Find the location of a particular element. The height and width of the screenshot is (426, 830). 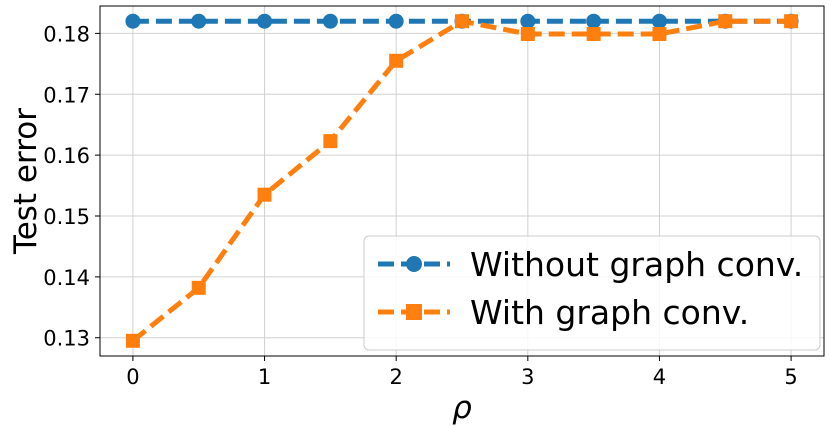

y-axis-title: Test error is located at coordinates (26, 181).